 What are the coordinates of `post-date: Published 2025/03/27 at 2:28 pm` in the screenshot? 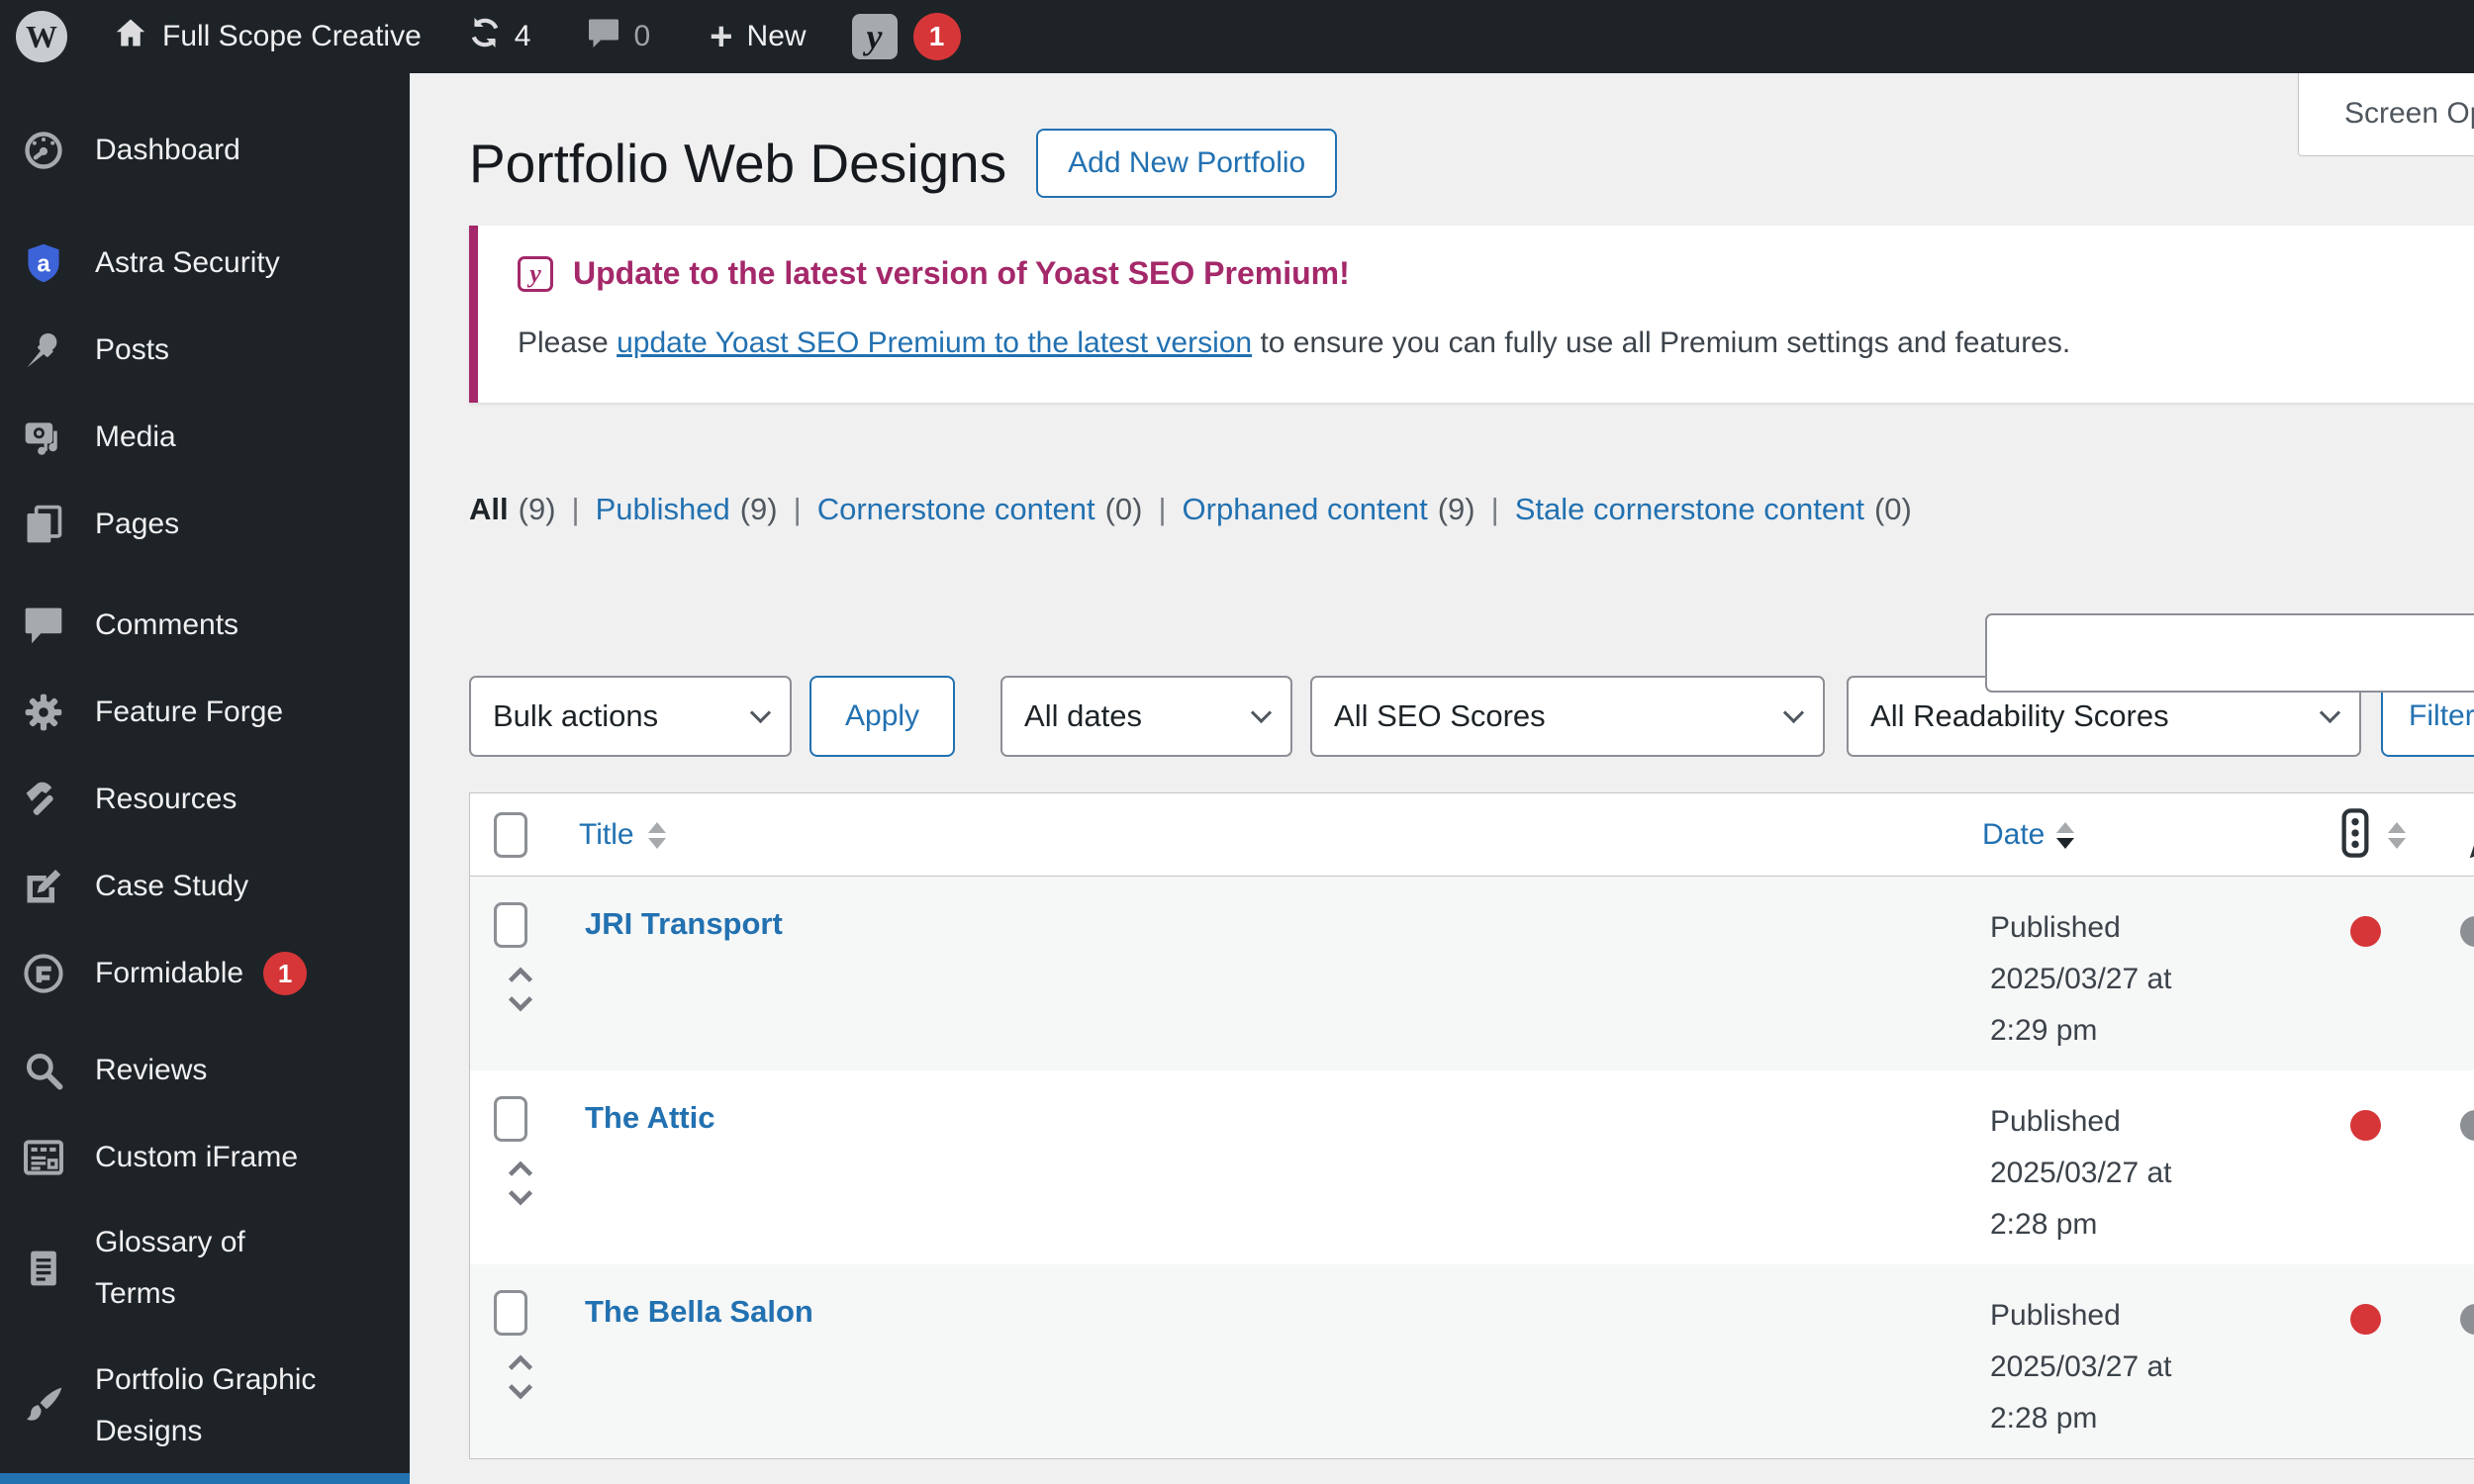 It's located at (2081, 1173).